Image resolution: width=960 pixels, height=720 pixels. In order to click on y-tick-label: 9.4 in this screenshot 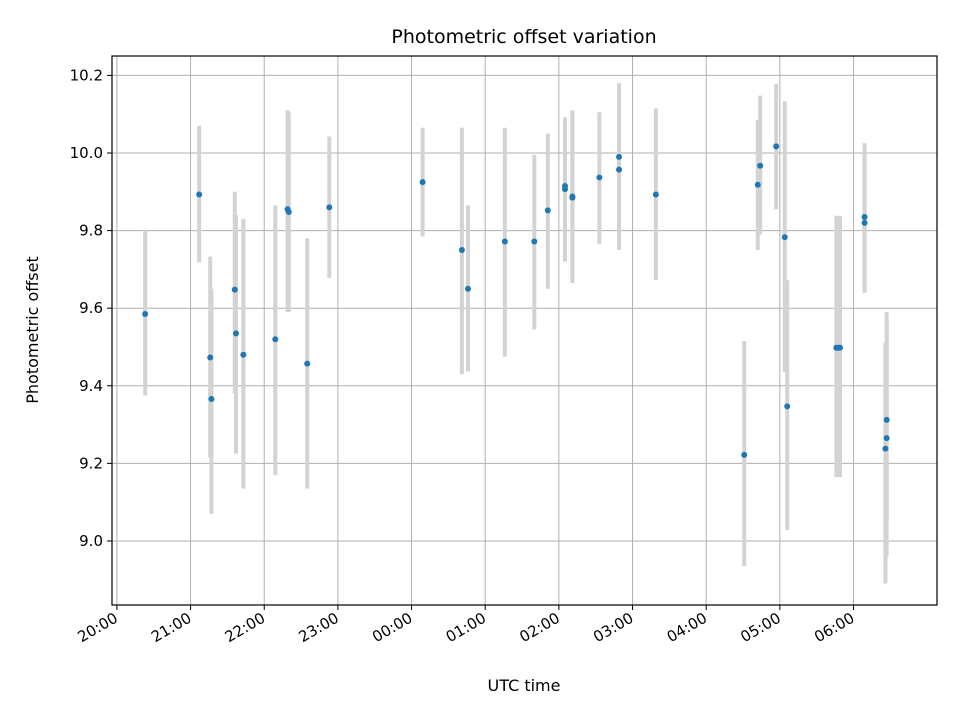, I will do `click(91, 386)`.